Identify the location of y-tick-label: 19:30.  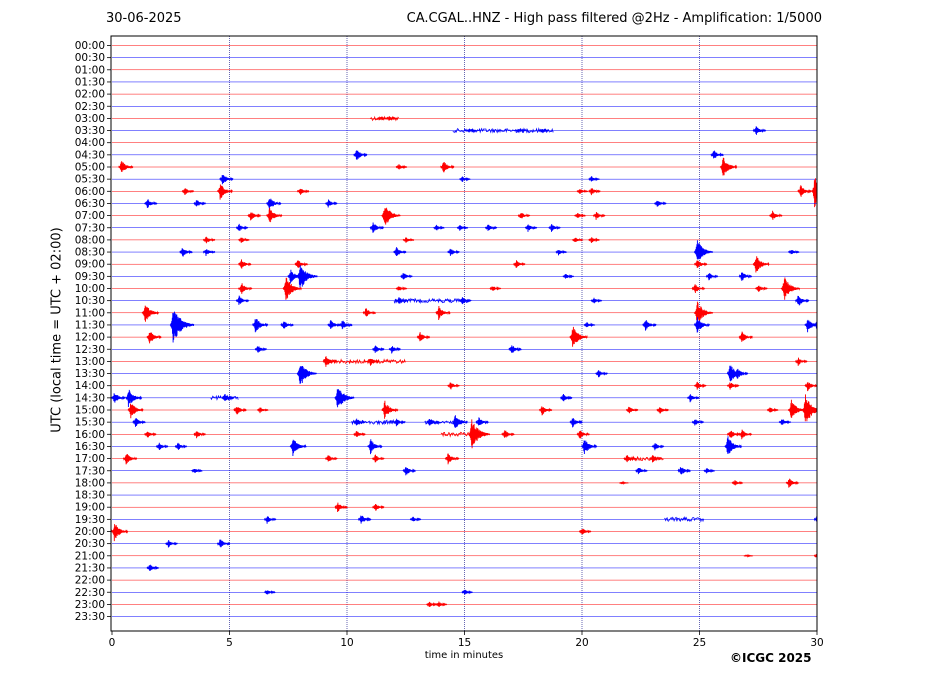
(90, 520).